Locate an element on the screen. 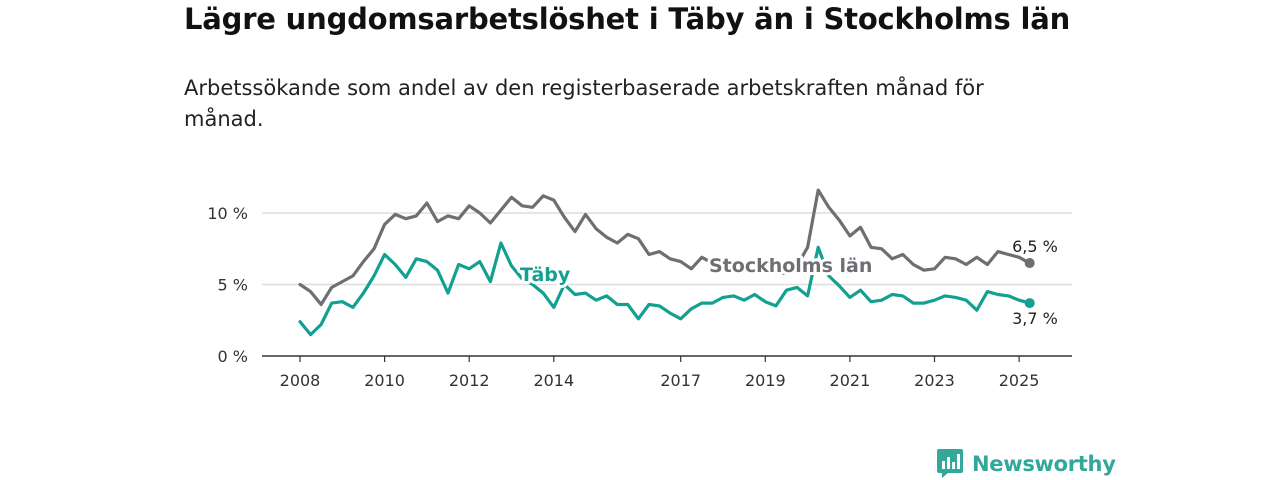 The width and height of the screenshot is (1280, 480). y-tick-label: 5 % is located at coordinates (233, 285).